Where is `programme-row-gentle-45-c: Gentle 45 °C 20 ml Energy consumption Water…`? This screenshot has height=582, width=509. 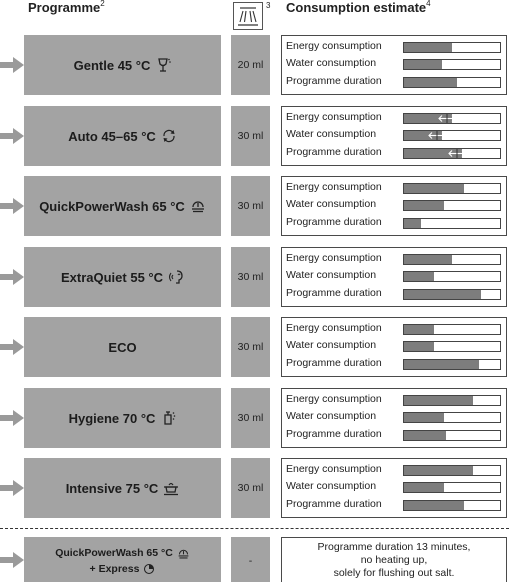
programme-row-gentle-45-c: Gentle 45 °C 20 ml Energy consumption Water… is located at coordinates (254, 65).